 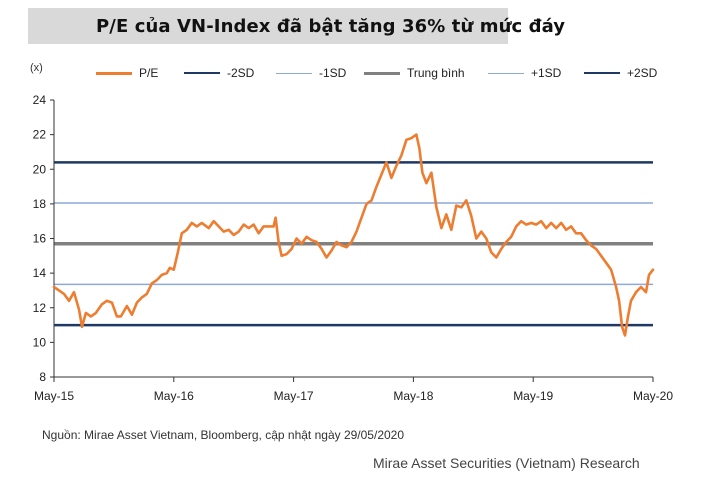 I want to click on y-tick-label: 20, so click(x=40, y=169).